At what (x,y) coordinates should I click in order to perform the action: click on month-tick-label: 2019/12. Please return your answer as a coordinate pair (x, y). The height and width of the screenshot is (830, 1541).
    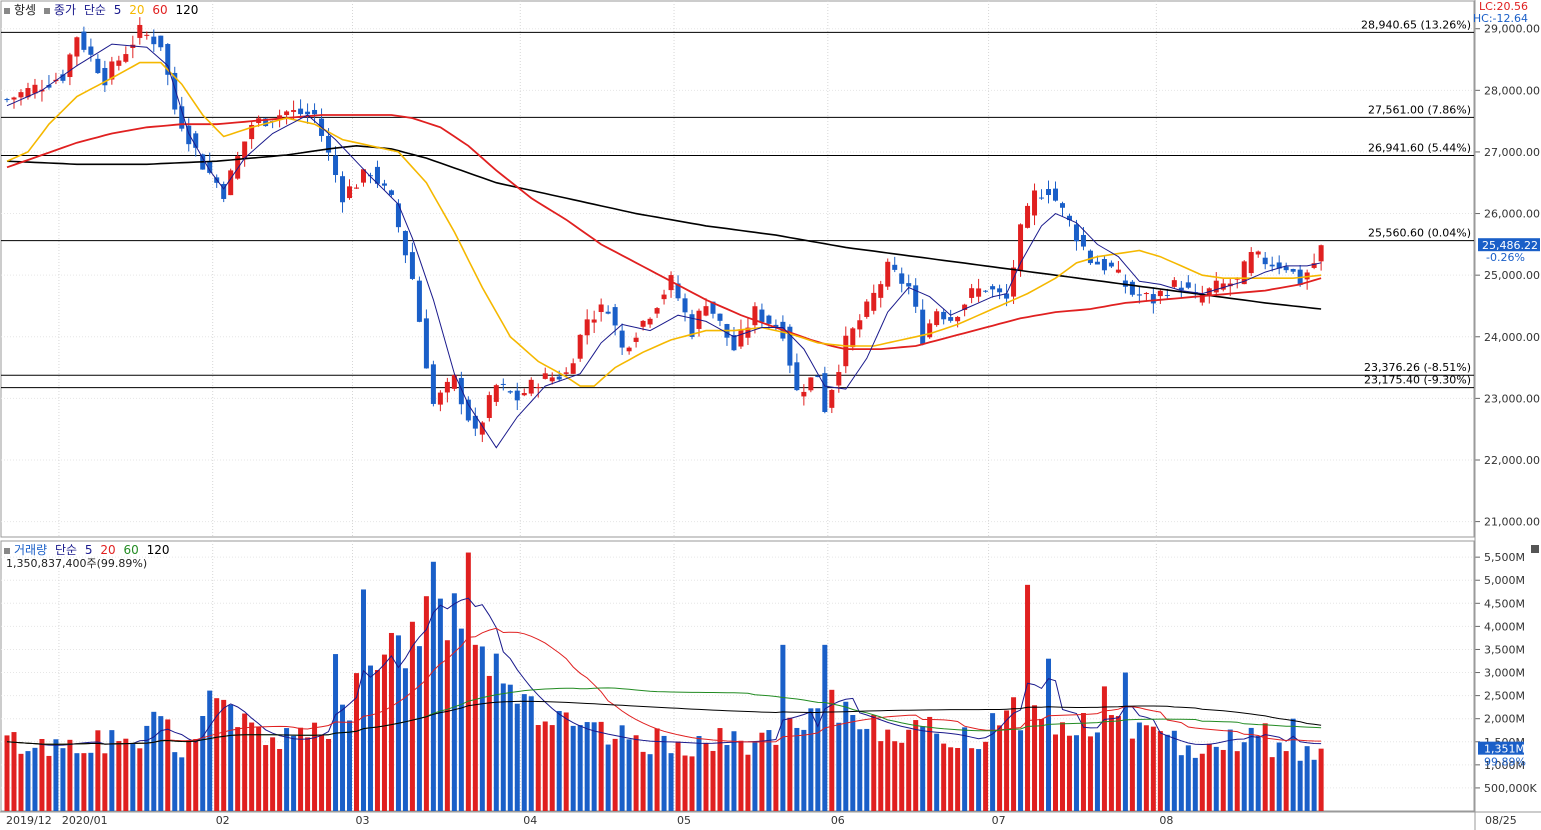
    Looking at the image, I should click on (29, 820).